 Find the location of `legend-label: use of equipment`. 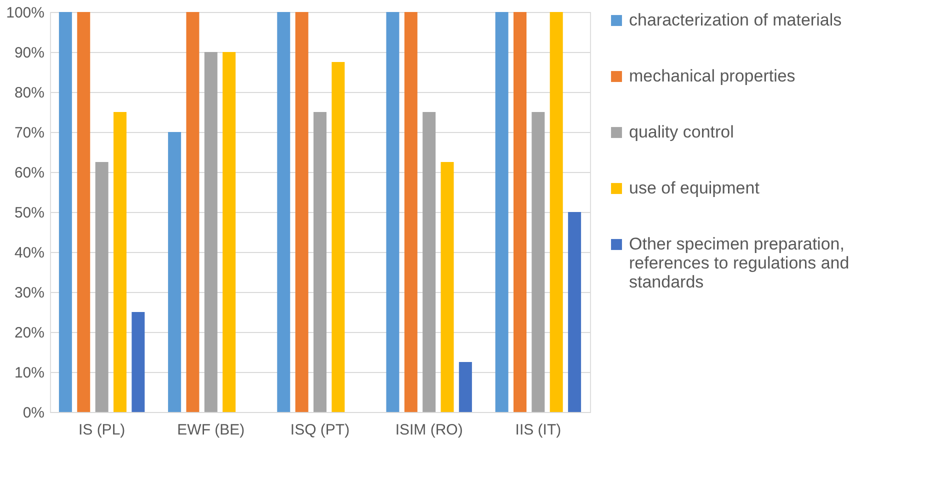

legend-label: use of equipment is located at coordinates (694, 188).